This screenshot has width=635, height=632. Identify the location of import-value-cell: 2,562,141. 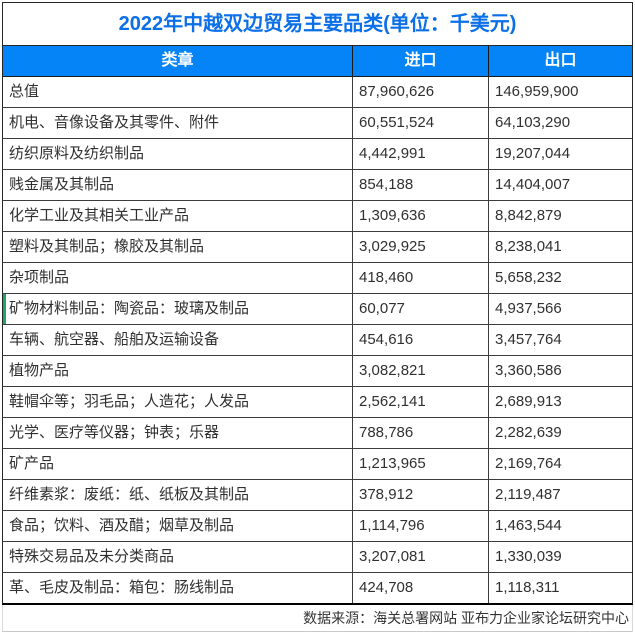
(420, 402).